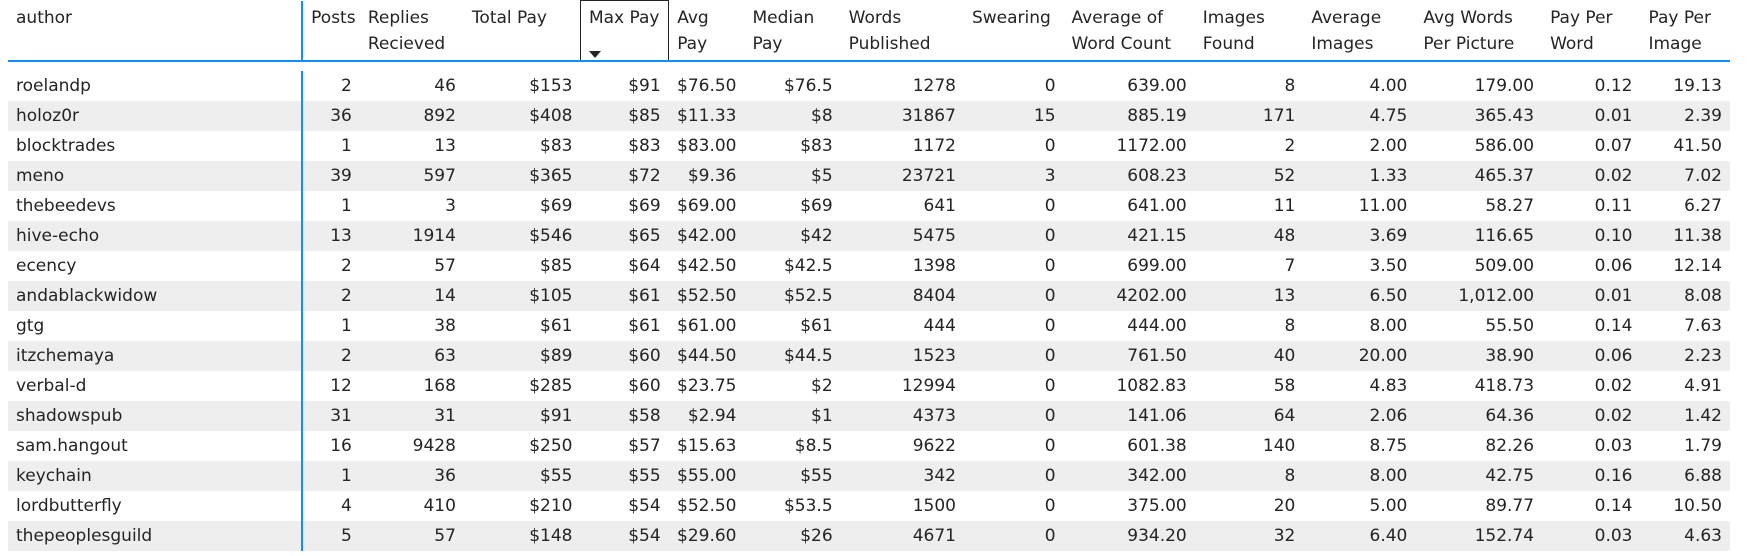  Describe the element at coordinates (706, 475) in the screenshot. I see `cell-avg-pay: $55.00` at that location.